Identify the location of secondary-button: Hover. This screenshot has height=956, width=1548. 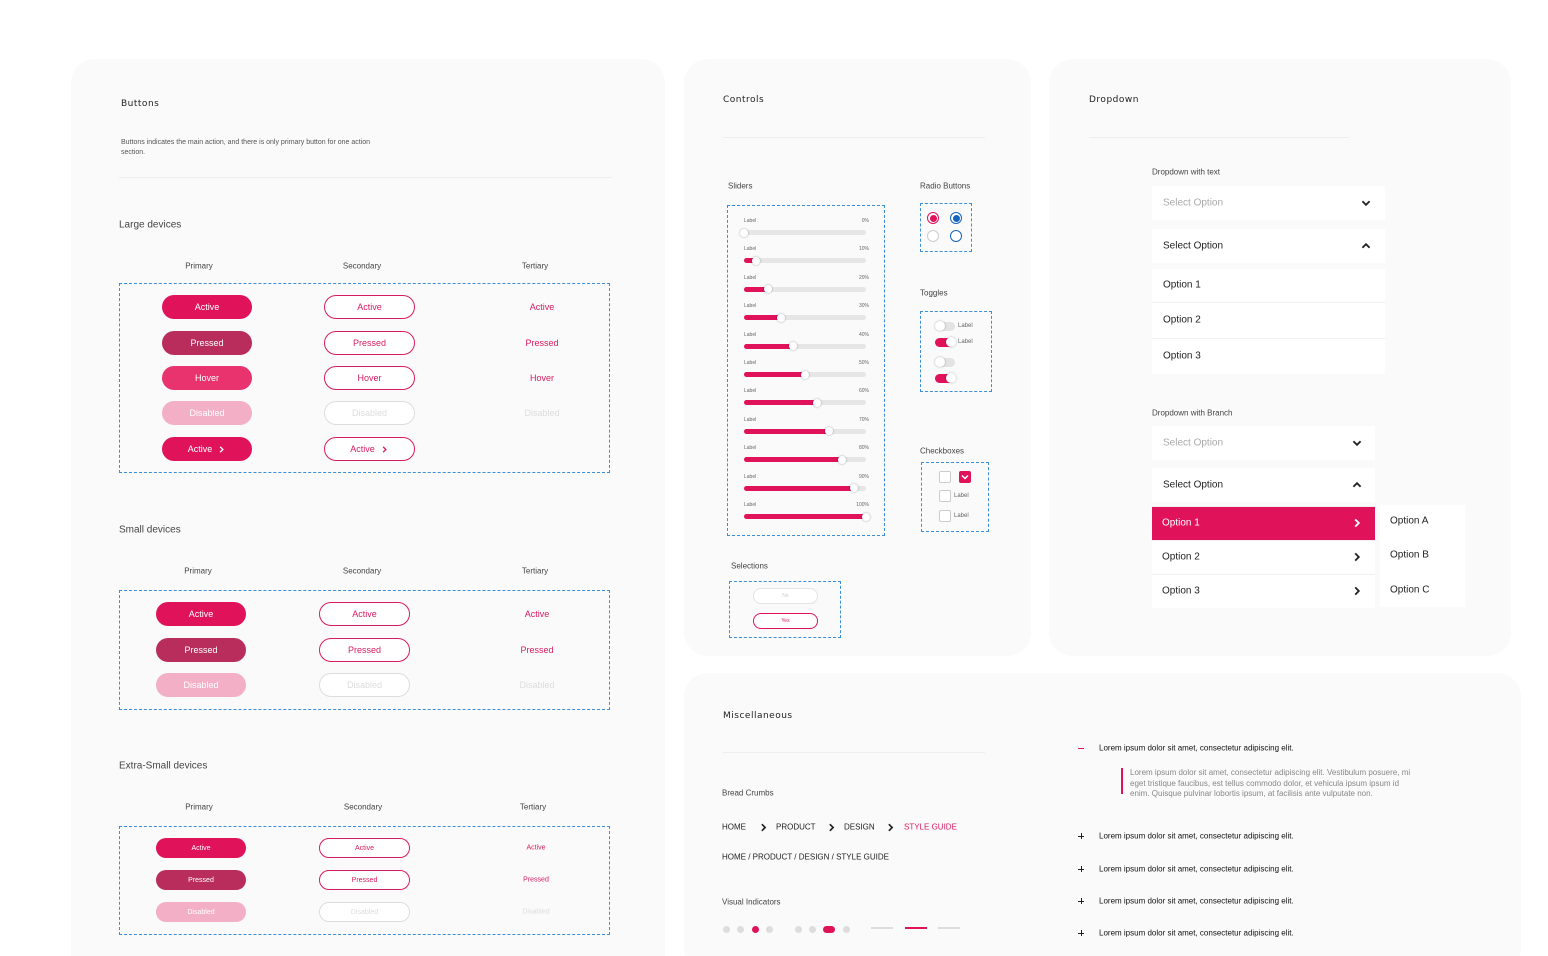
(369, 378).